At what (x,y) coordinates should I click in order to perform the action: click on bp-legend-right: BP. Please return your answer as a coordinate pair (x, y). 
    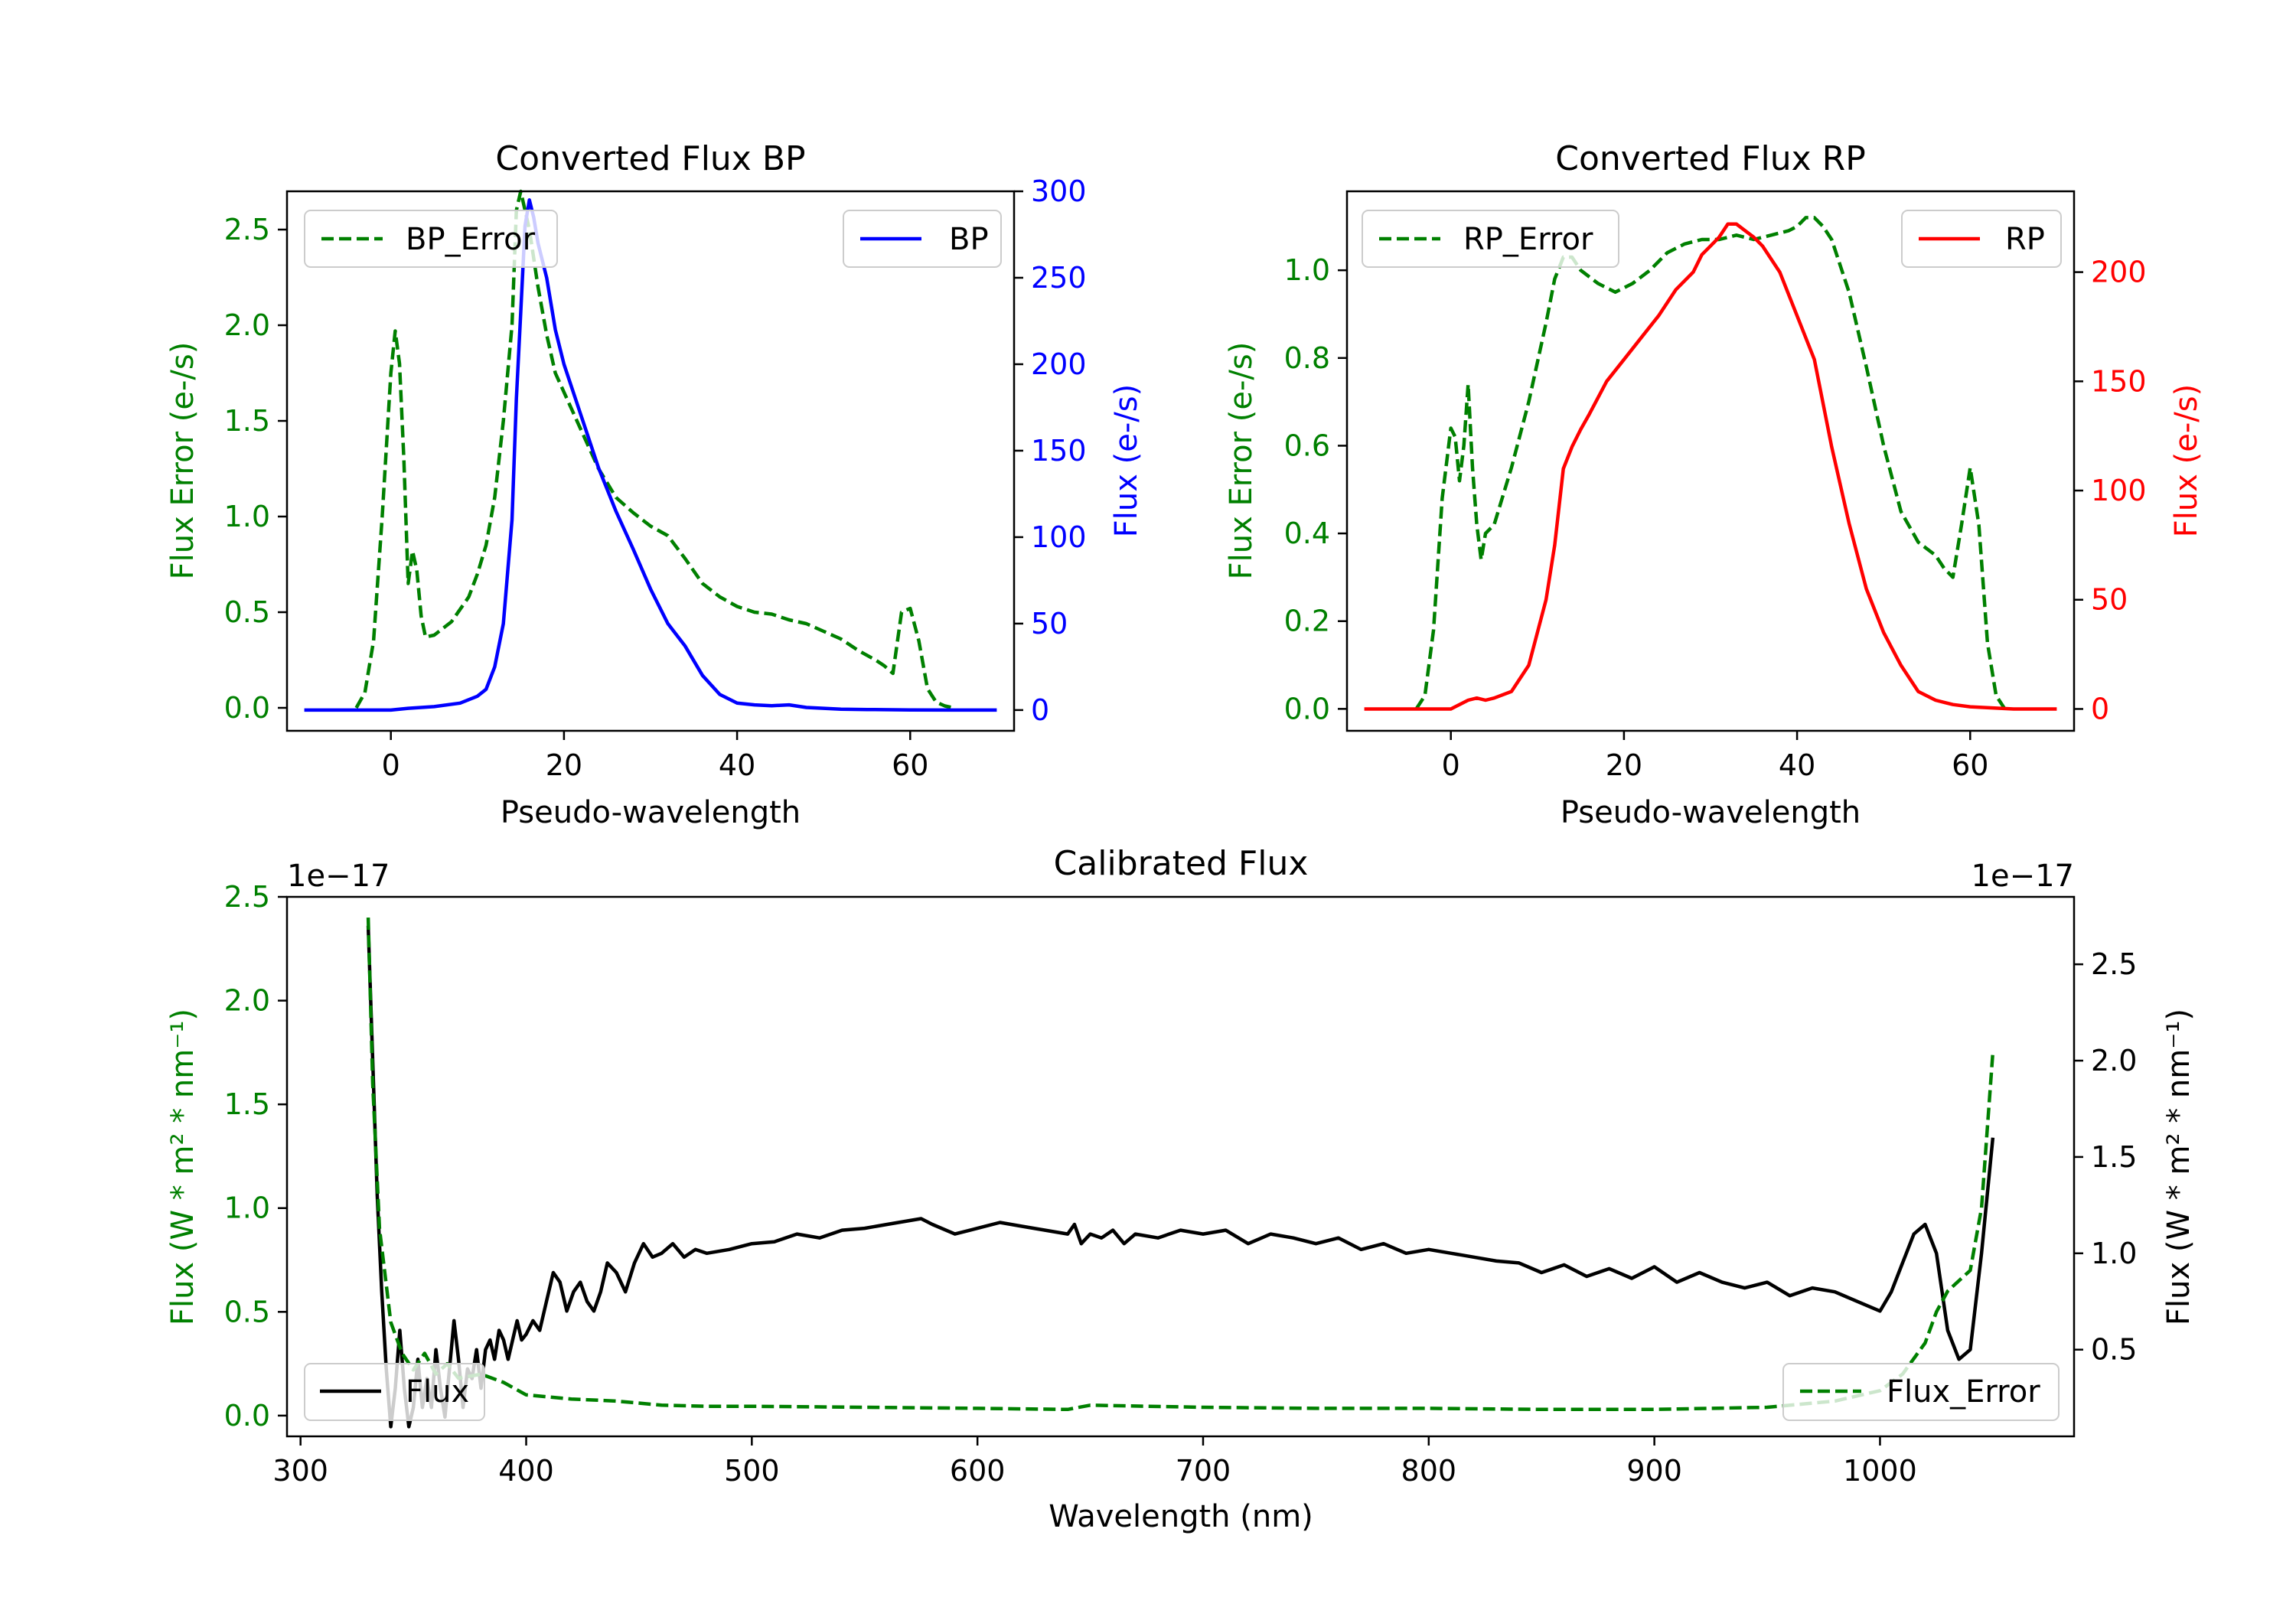
    Looking at the image, I should click on (922, 239).